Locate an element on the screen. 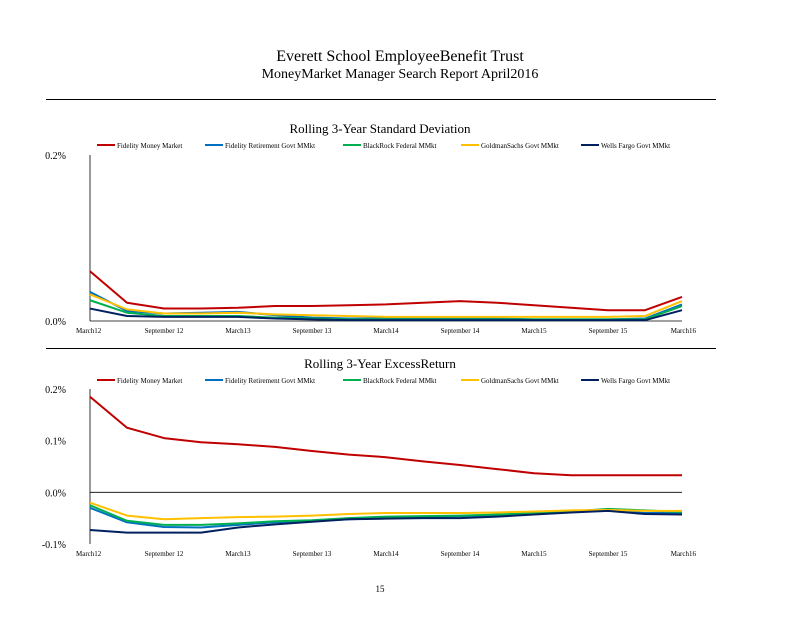 The height and width of the screenshot is (619, 800). header-divider is located at coordinates (381, 99).